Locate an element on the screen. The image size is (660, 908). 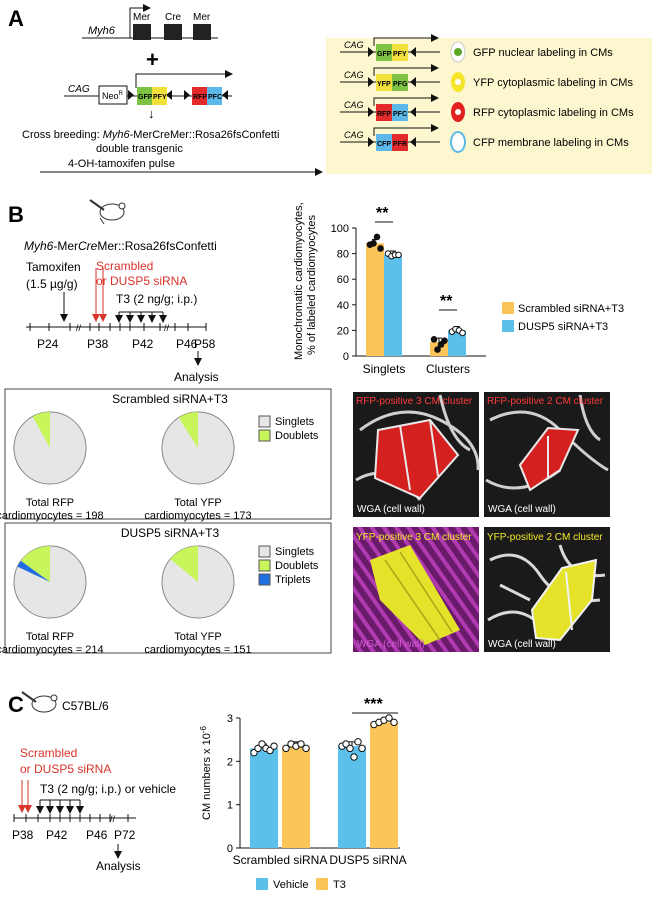
cross-arrow-label: ↓ is located at coordinates (151, 113).